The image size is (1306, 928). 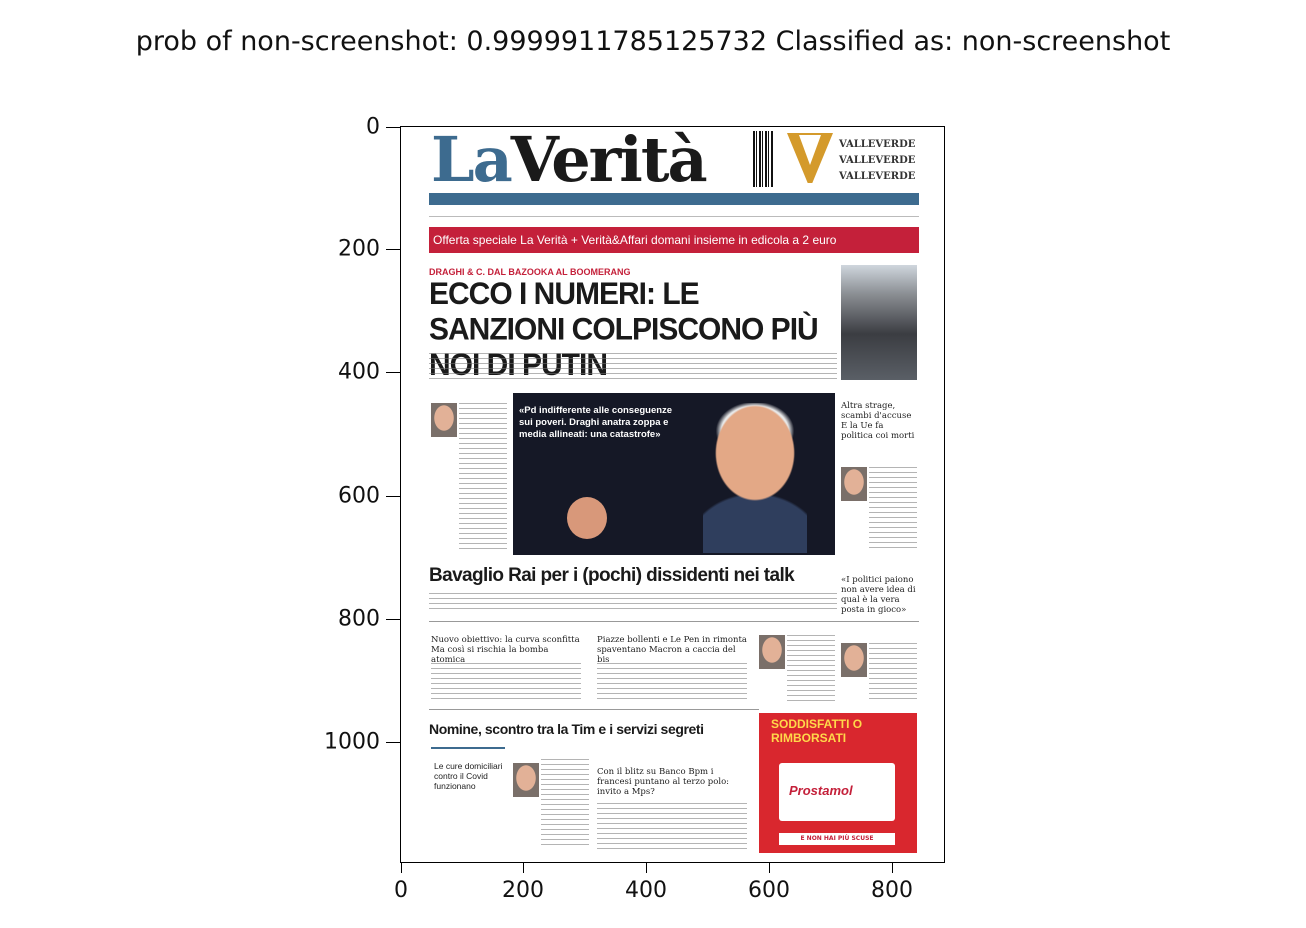 I want to click on info-strip, so click(x=674, y=199).